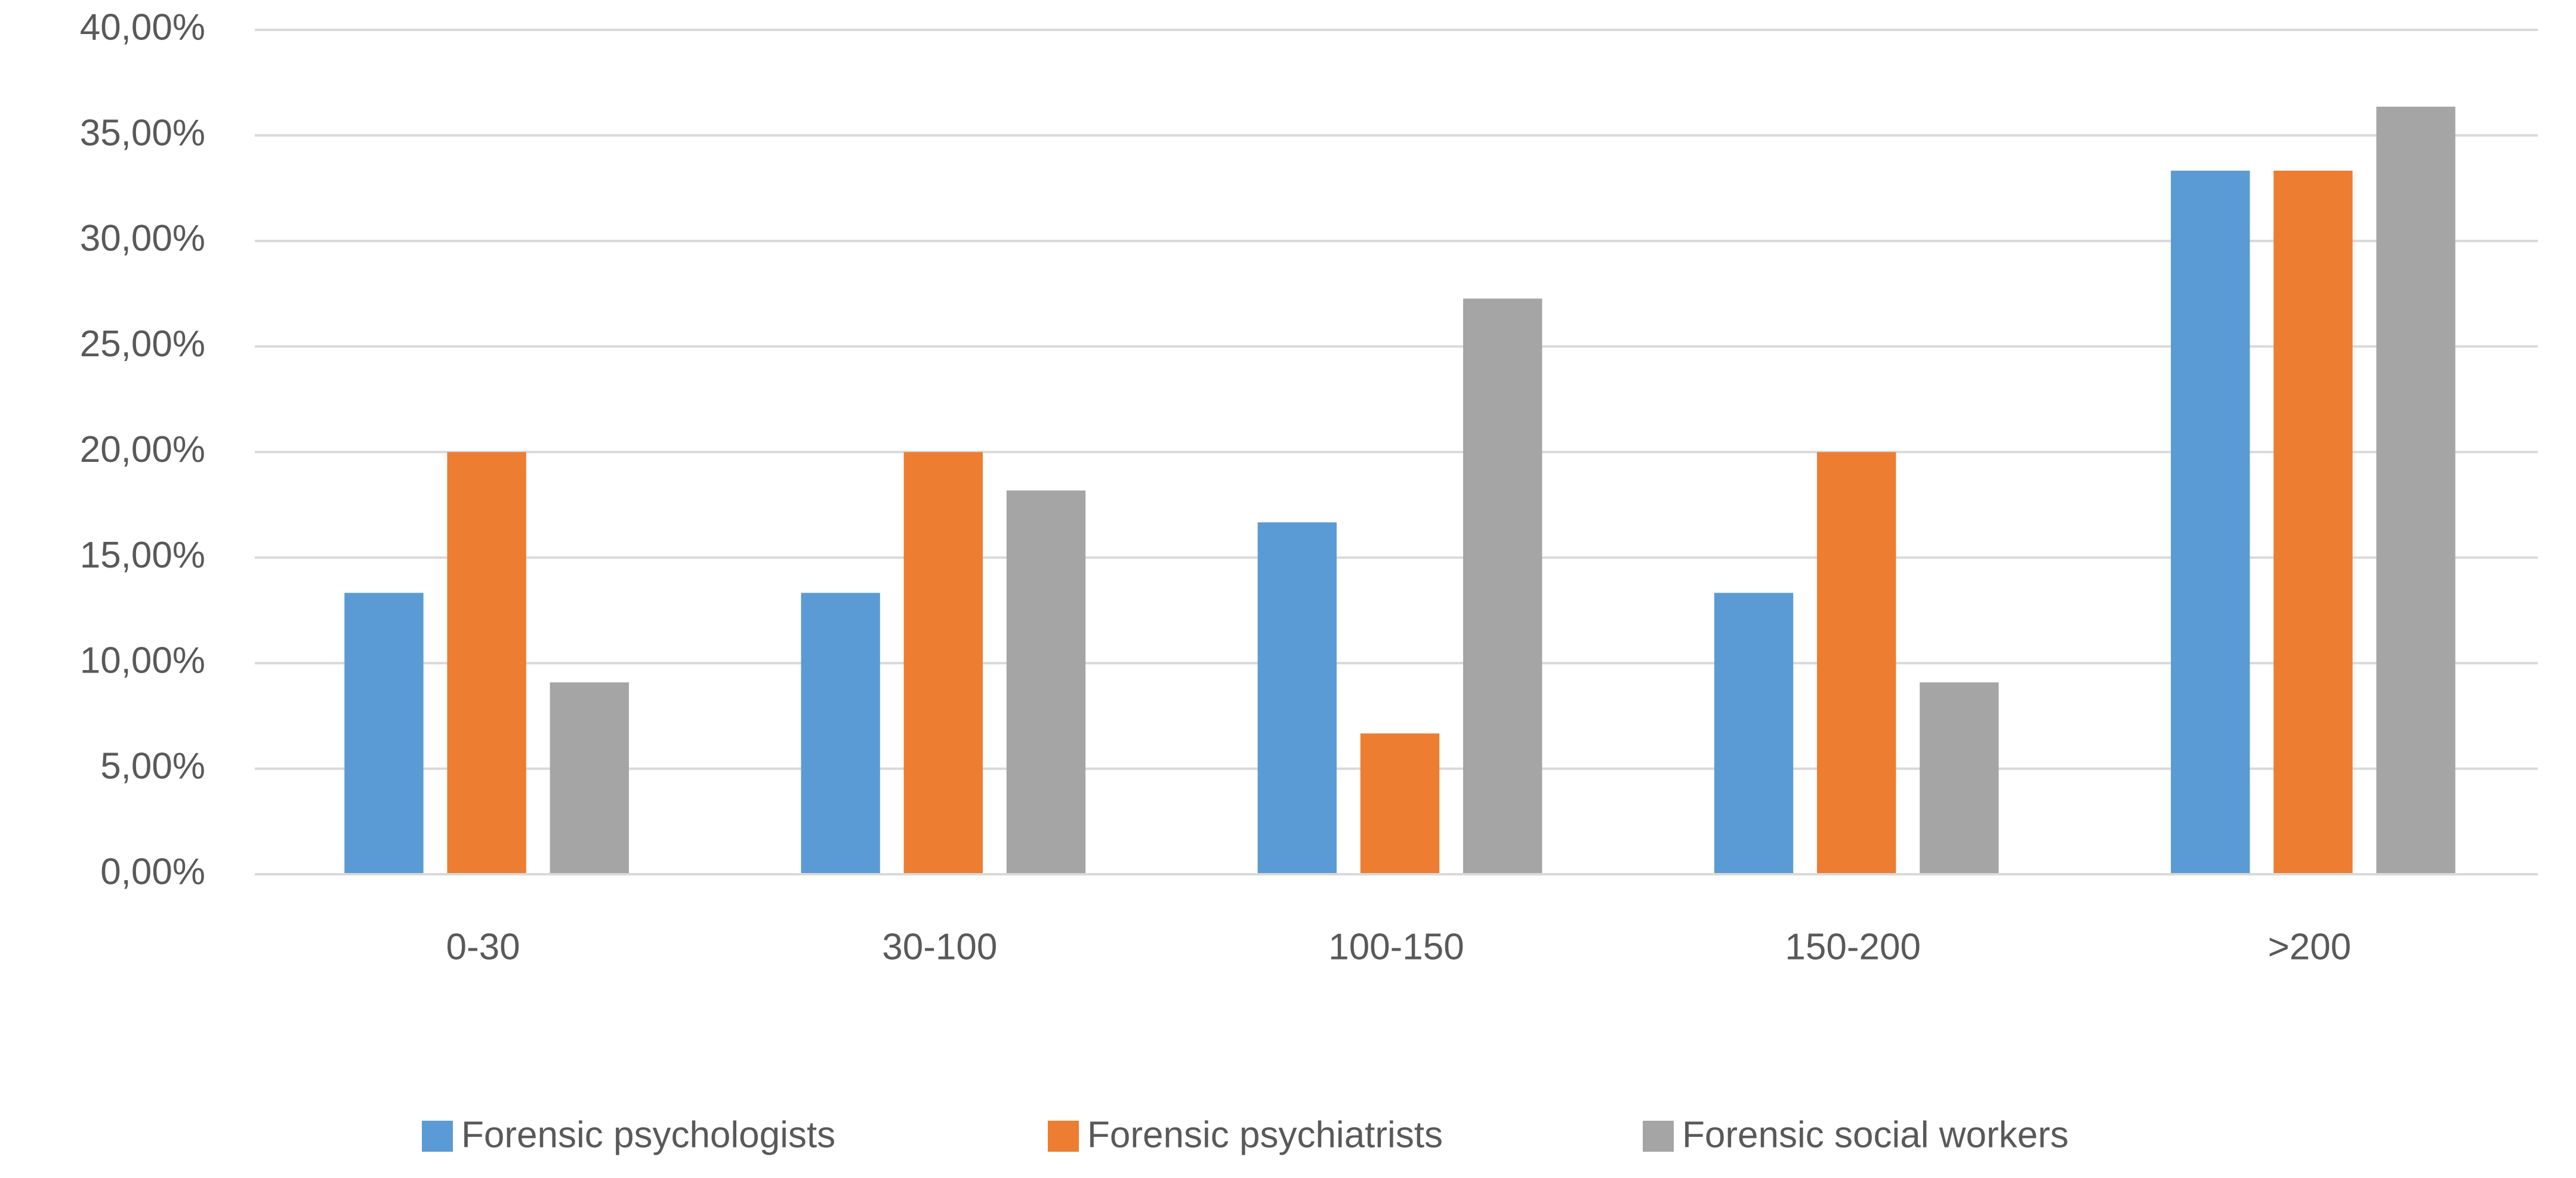 This screenshot has width=2576, height=1178. Describe the element at coordinates (142, 449) in the screenshot. I see `y-tick-label: 20,00%` at that location.